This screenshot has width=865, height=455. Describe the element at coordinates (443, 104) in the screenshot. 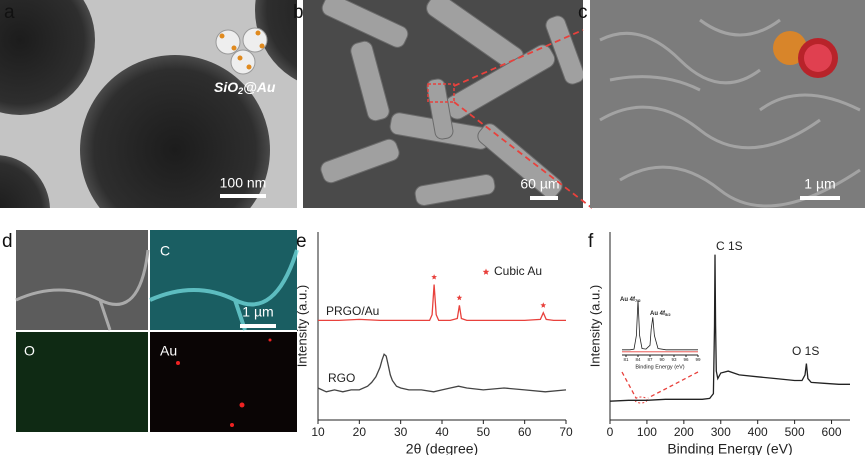

I see `sem-image: 60 µm` at that location.